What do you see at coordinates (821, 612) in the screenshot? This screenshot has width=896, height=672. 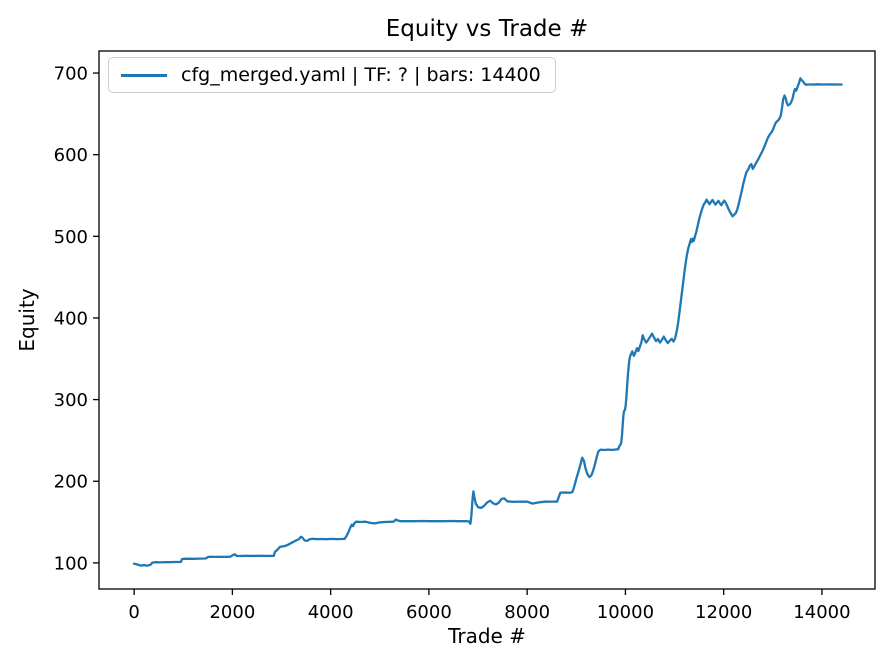 I see `x-tick-label: 14000` at bounding box center [821, 612].